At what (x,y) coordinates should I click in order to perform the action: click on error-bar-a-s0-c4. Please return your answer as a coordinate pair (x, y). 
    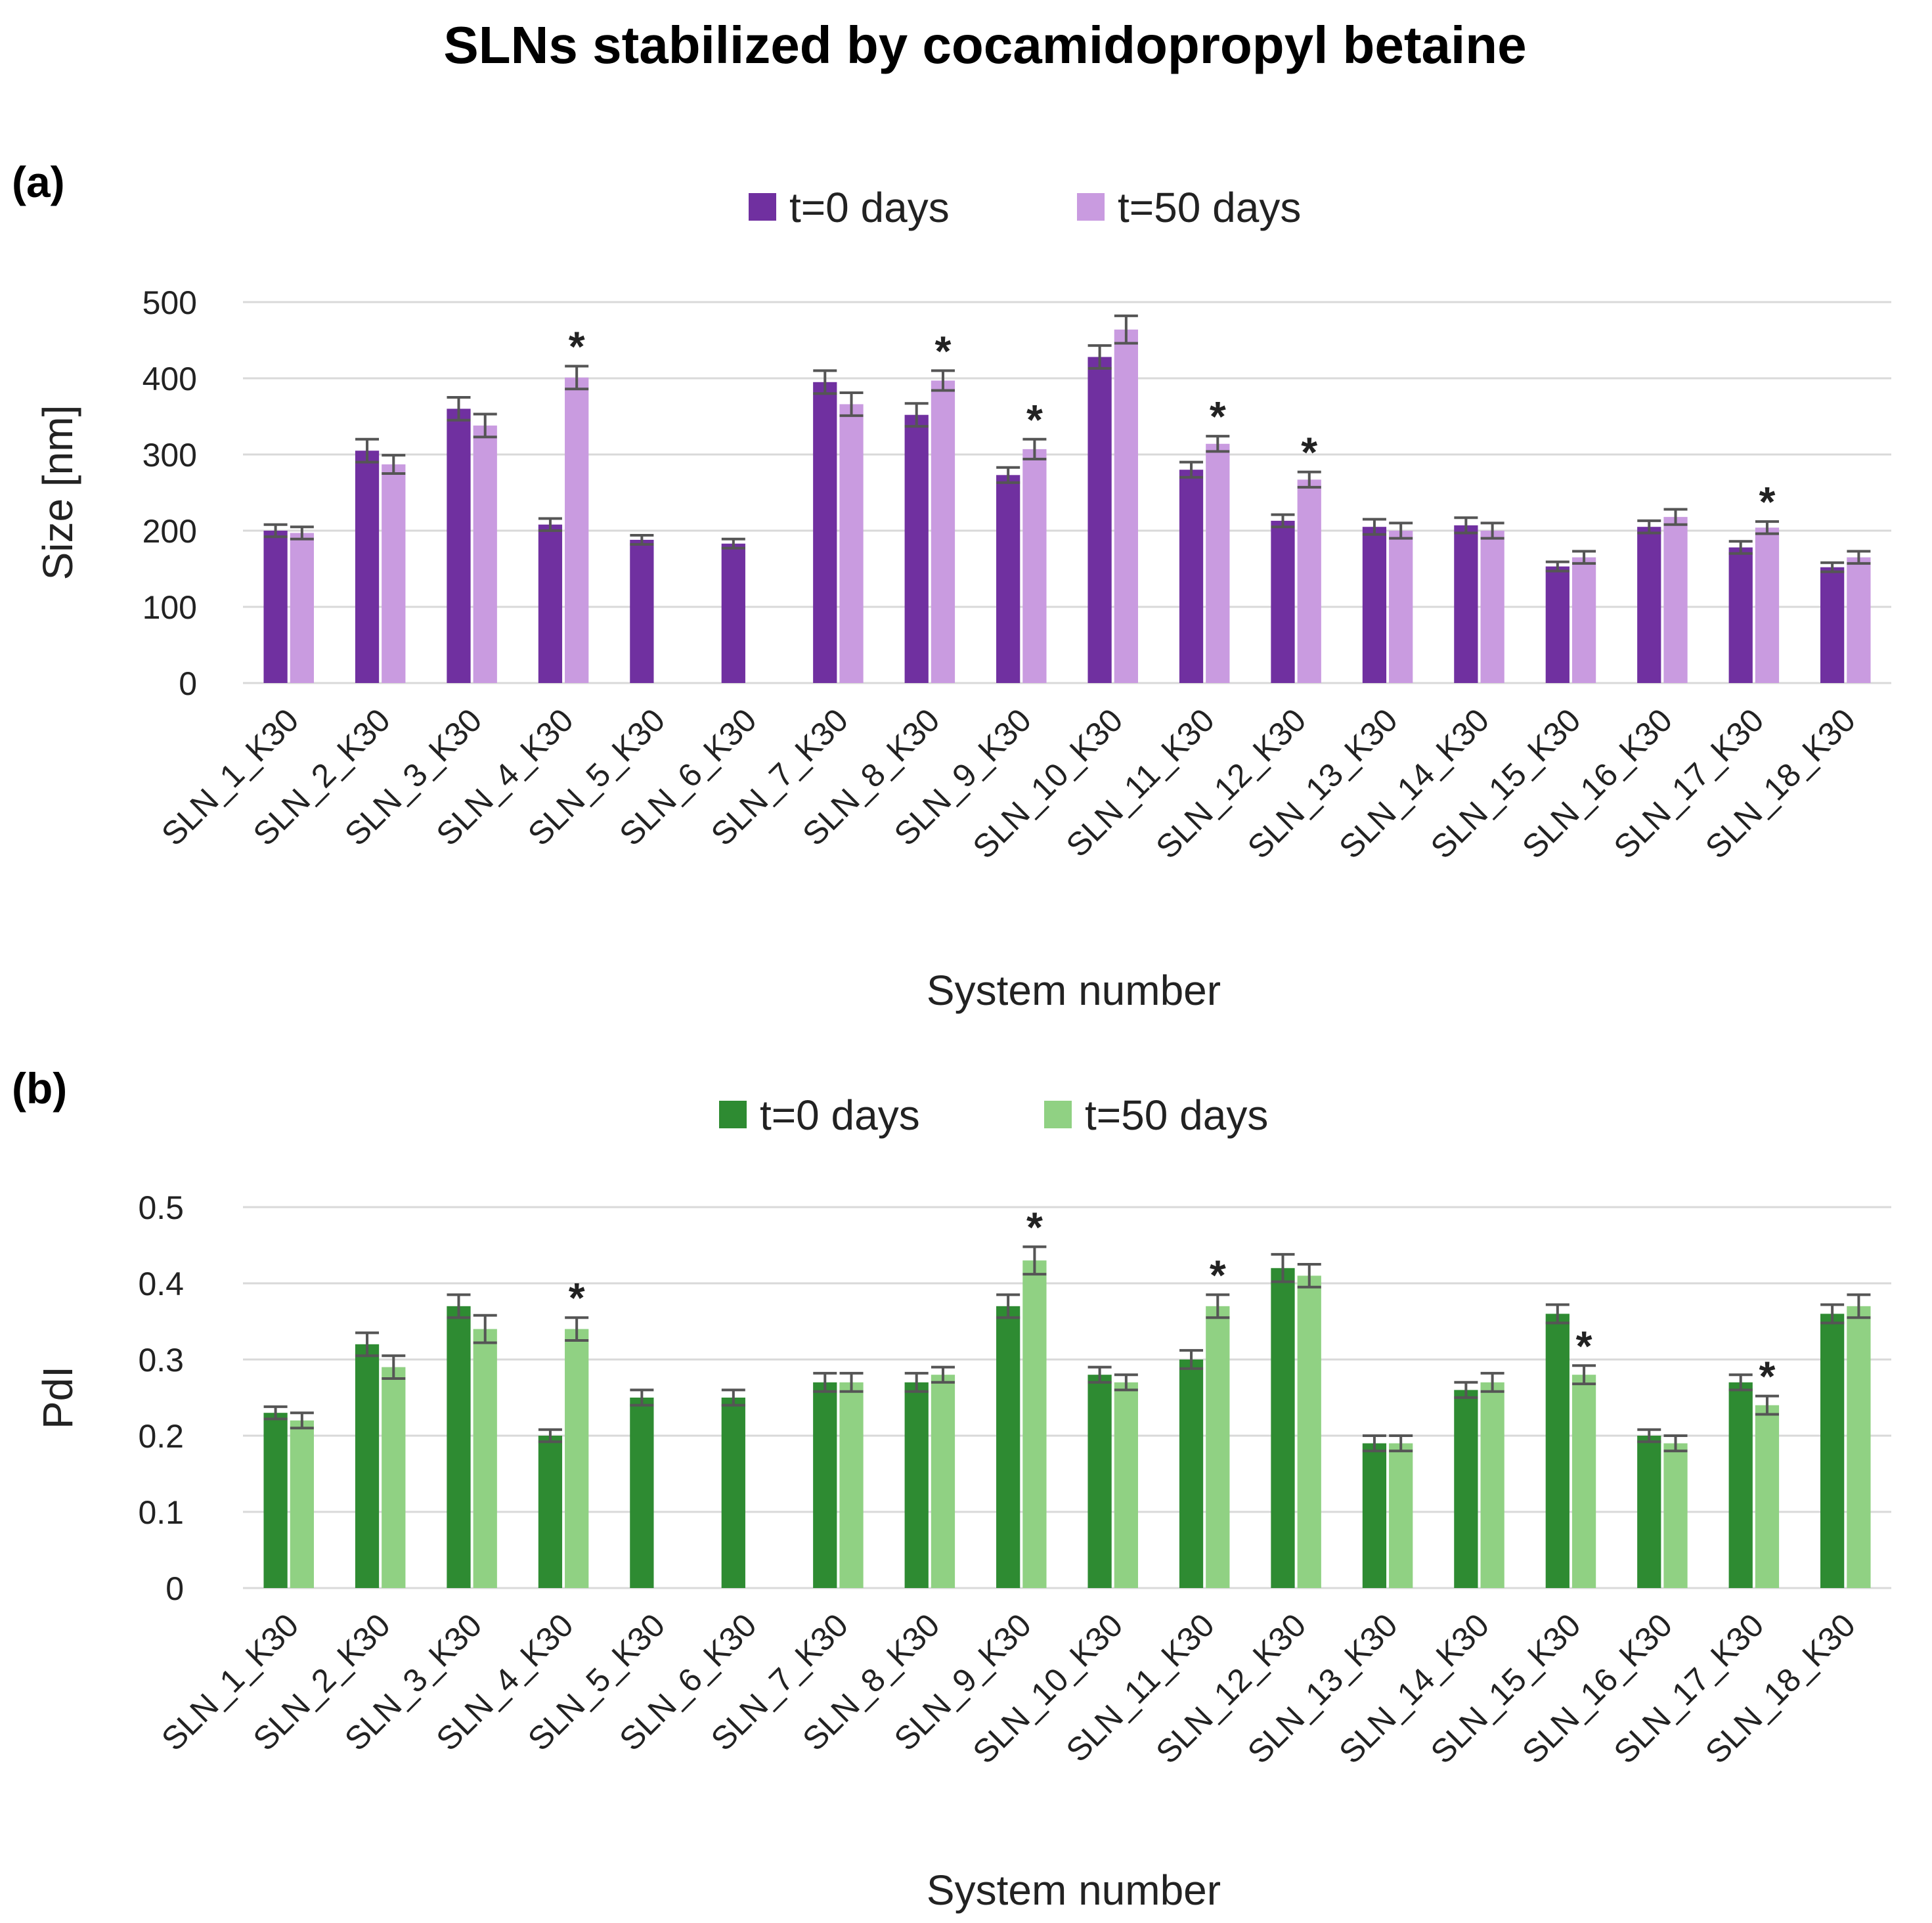
    Looking at the image, I should click on (550, 524).